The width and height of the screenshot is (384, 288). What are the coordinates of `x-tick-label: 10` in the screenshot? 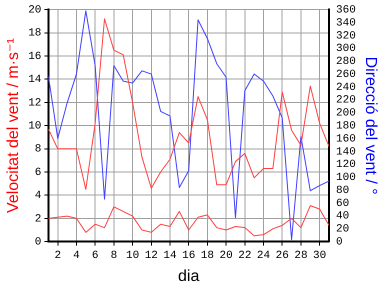 It's located at (133, 256).